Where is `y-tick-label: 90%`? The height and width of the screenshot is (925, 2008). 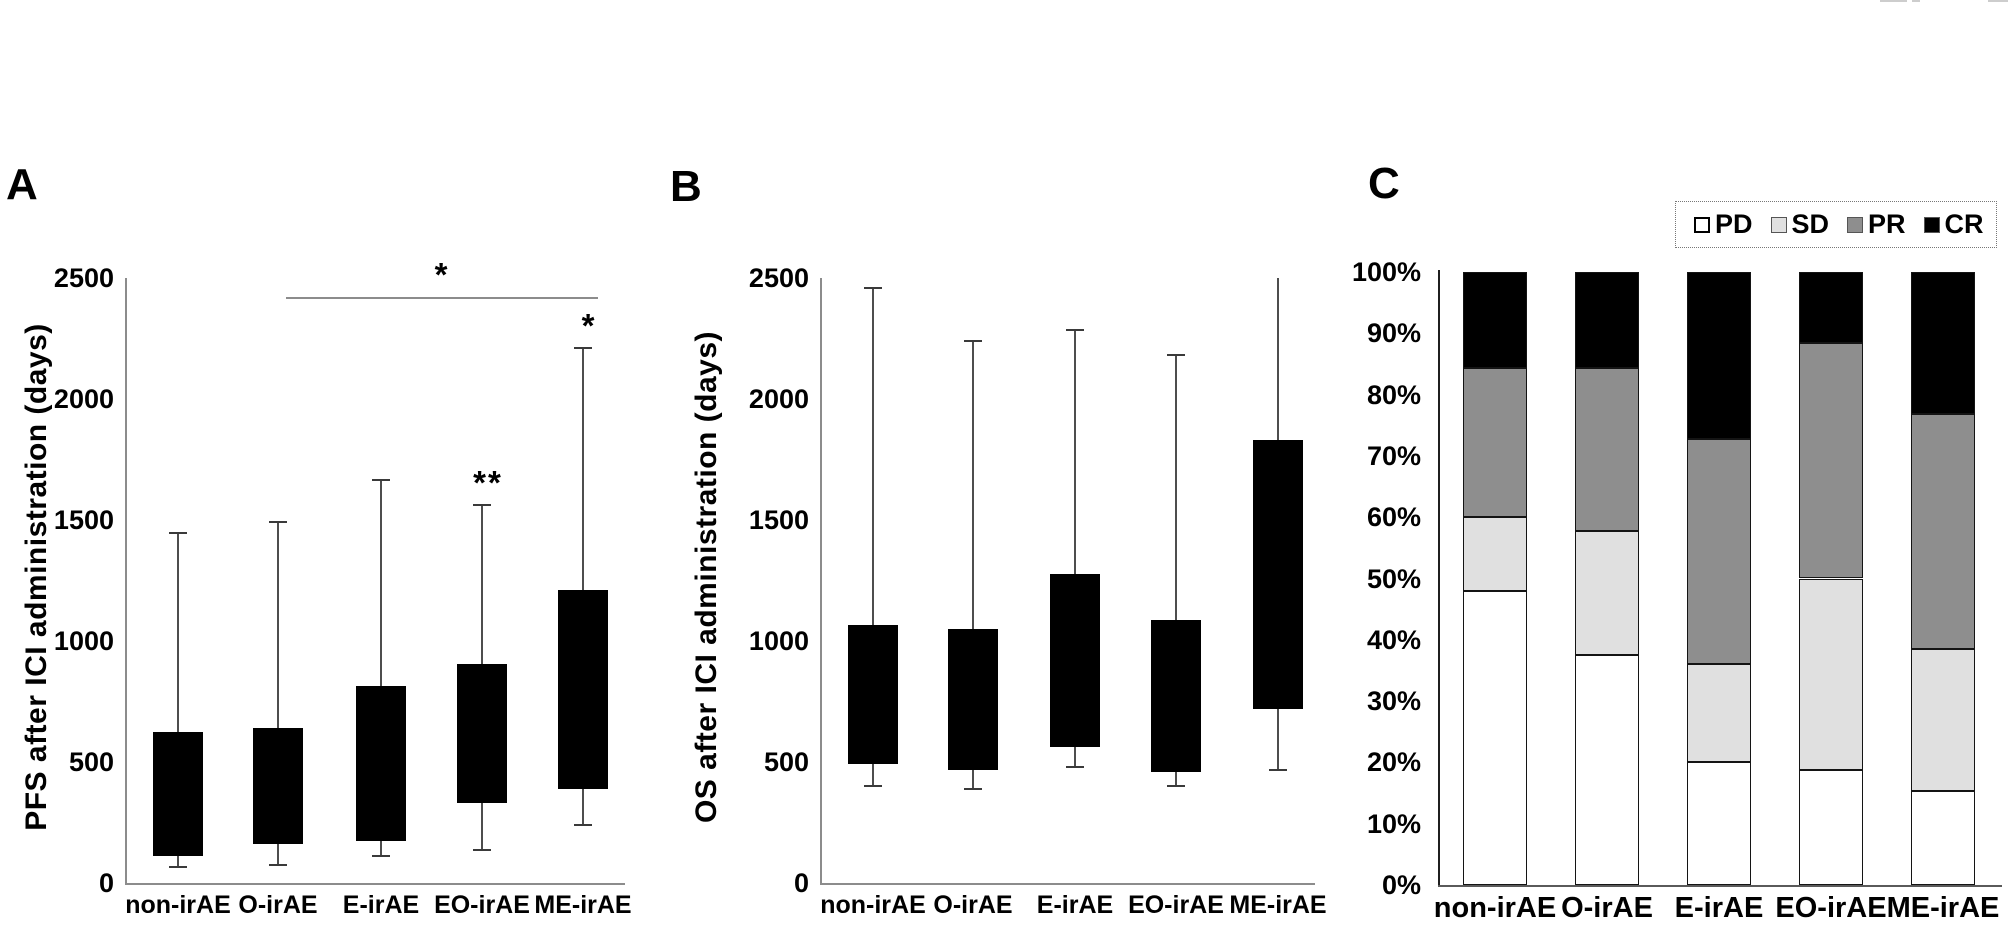 y-tick-label: 90% is located at coordinates (1393, 333).